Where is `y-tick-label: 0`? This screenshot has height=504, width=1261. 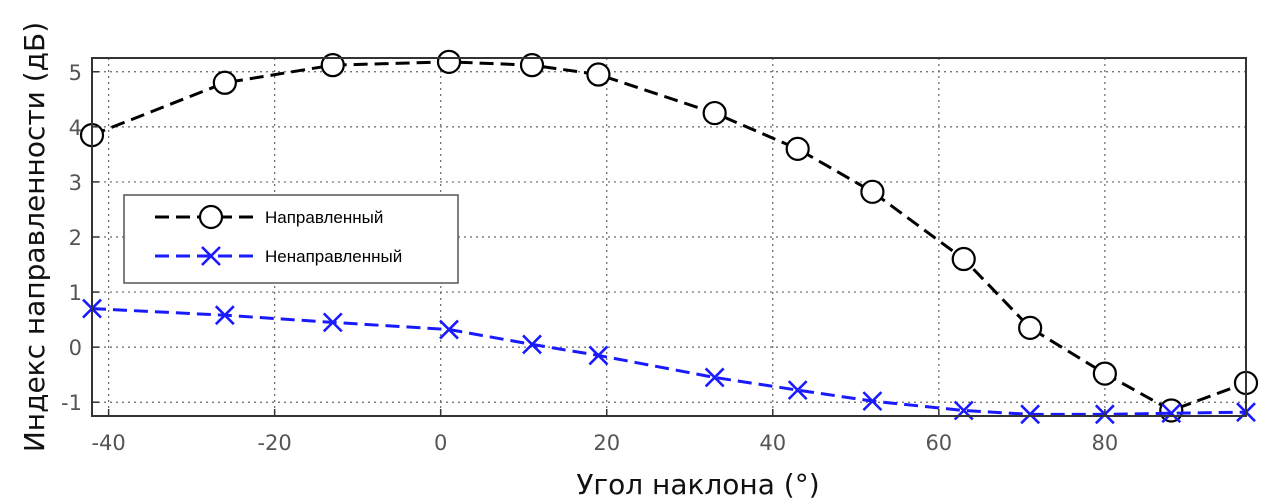 y-tick-label: 0 is located at coordinates (75, 348).